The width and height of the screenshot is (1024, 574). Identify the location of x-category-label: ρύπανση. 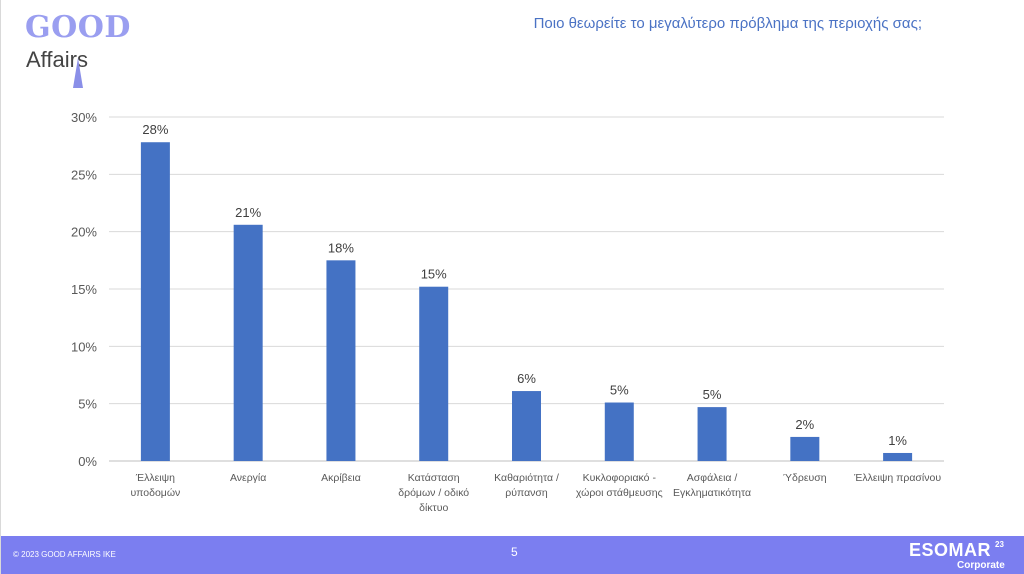
(526, 493).